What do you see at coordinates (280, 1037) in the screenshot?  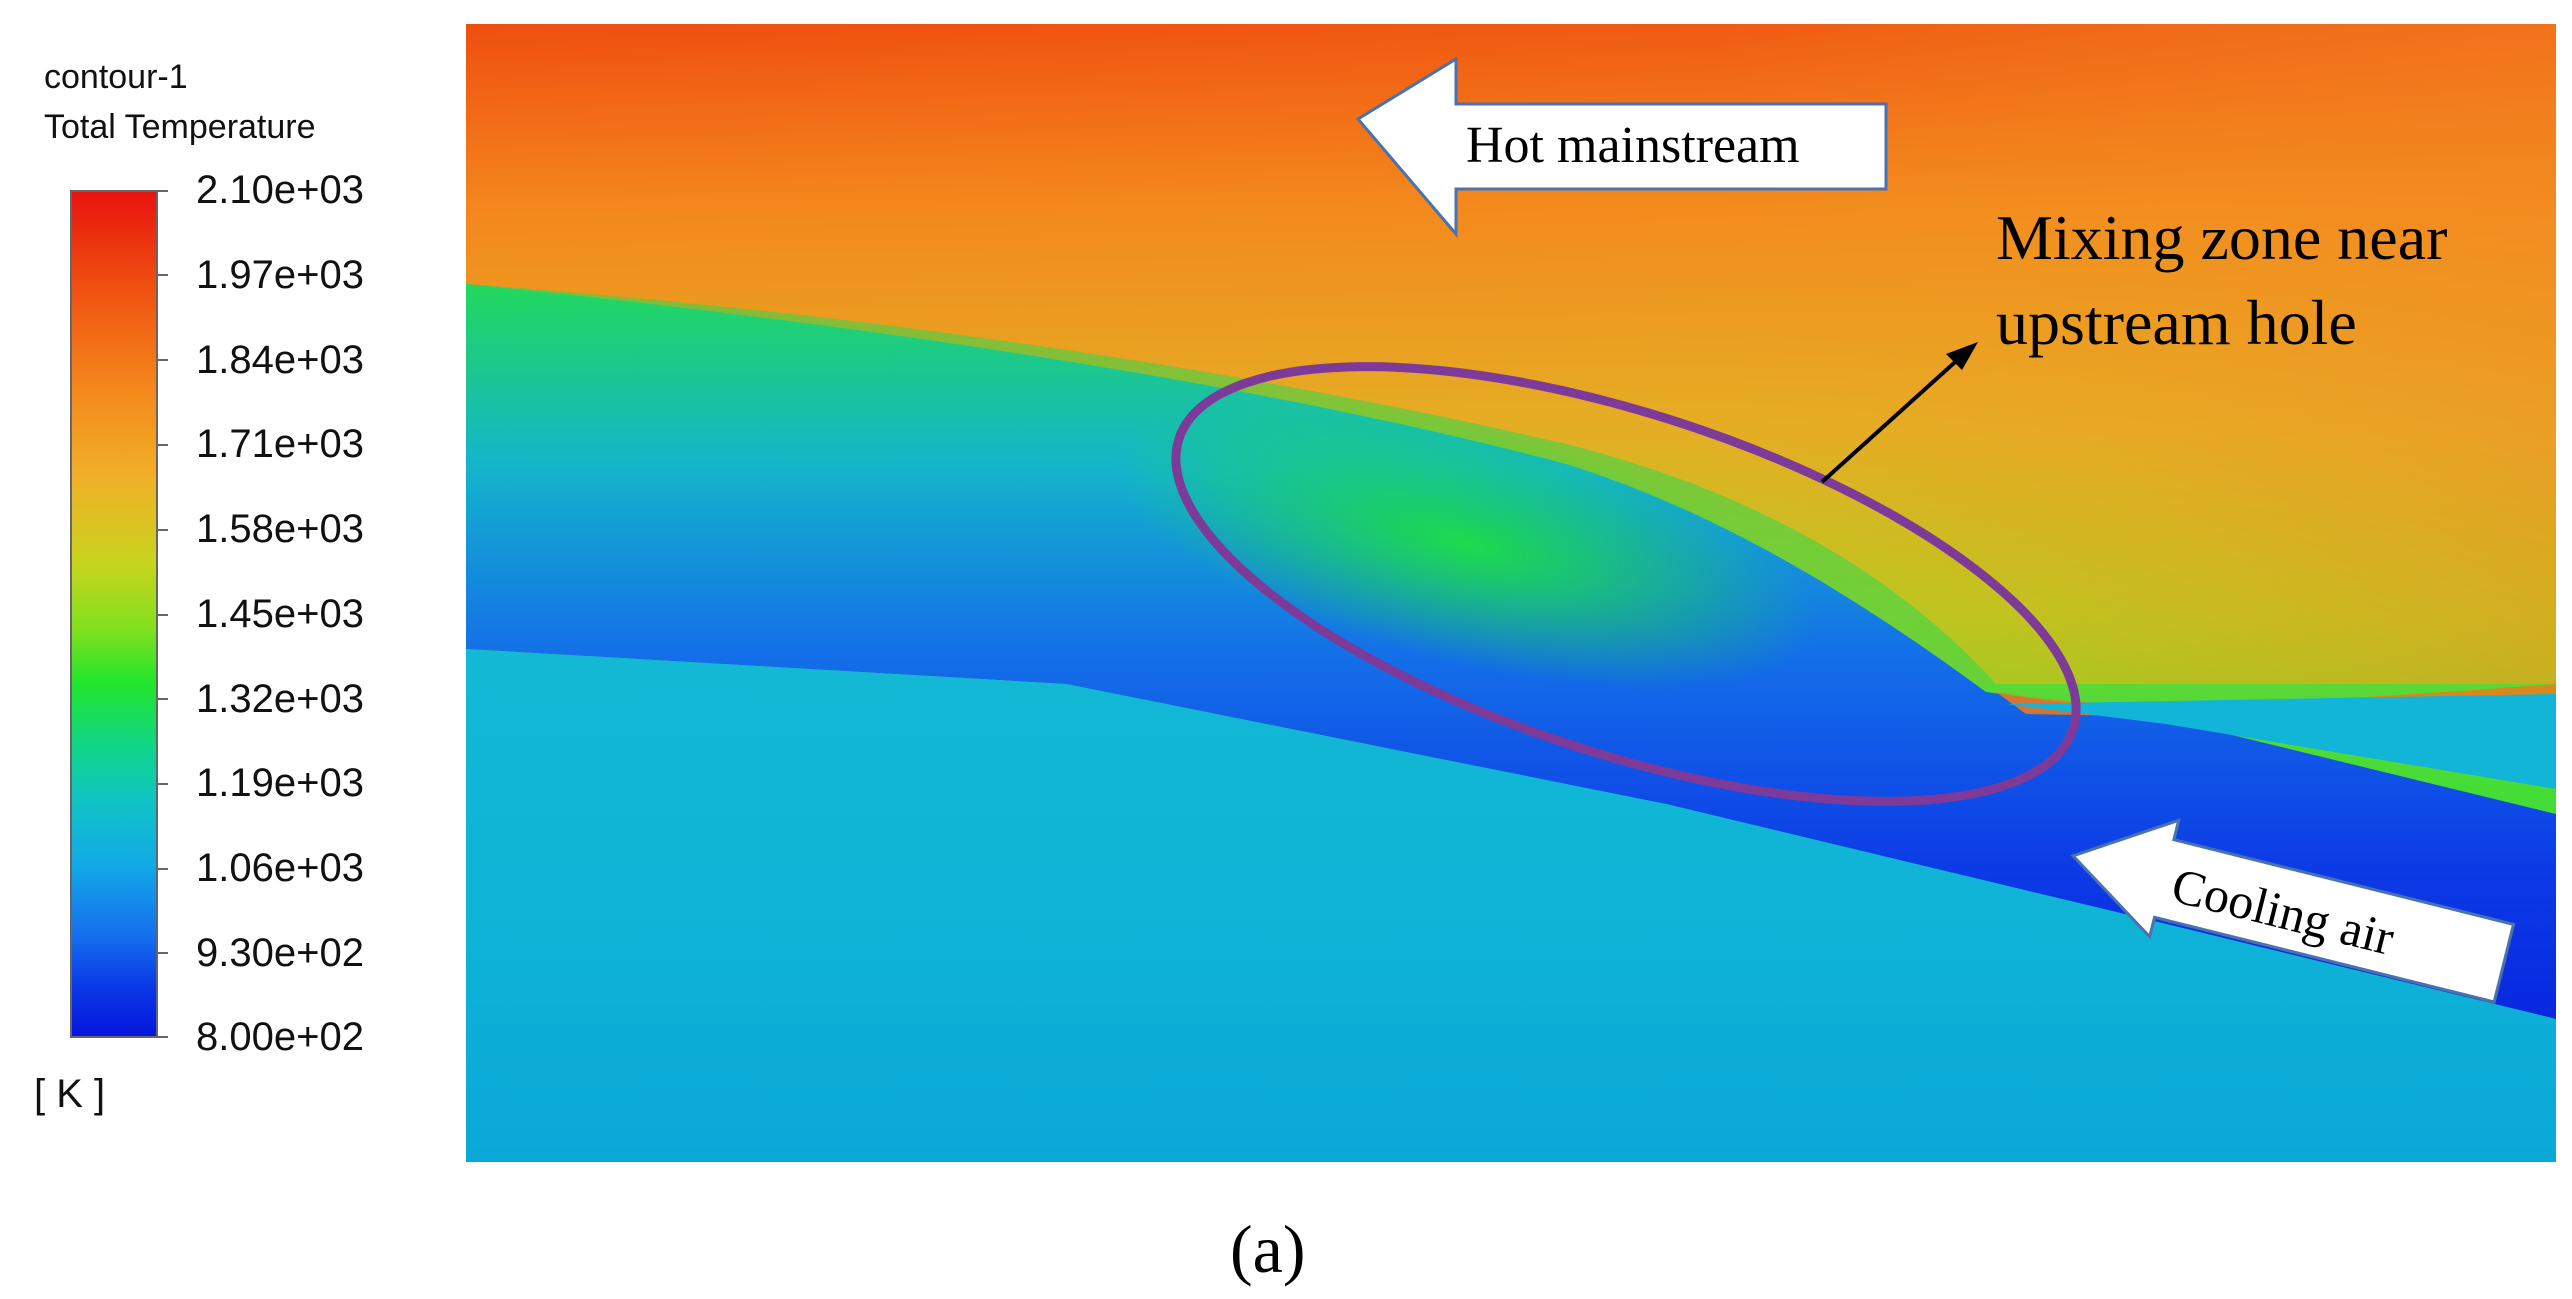 I see `colorbar-tick-label: 8.00e+02` at bounding box center [280, 1037].